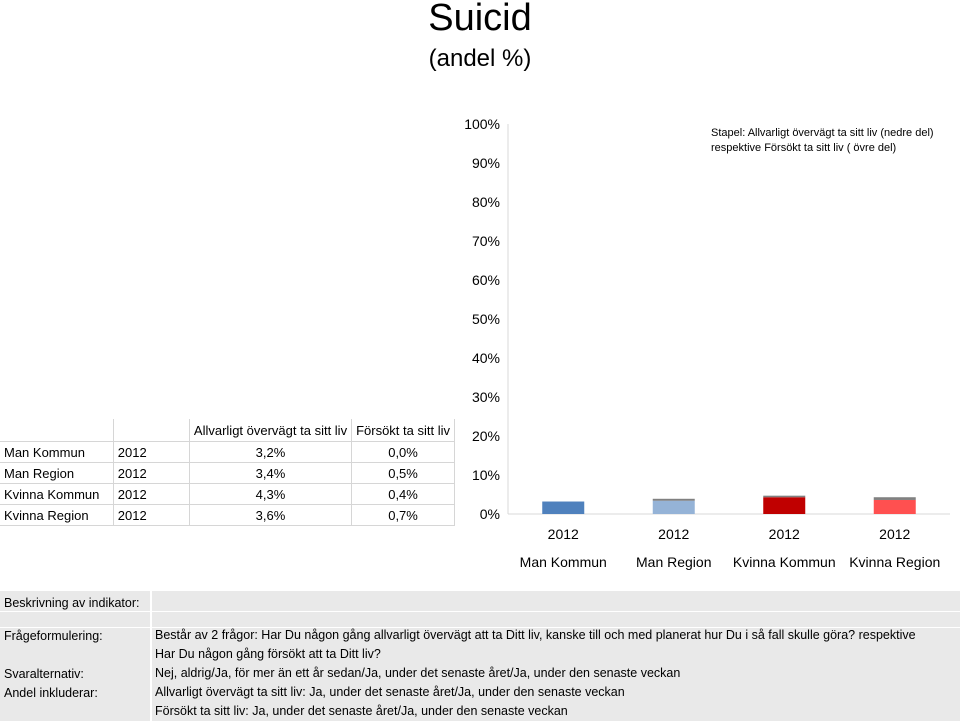 The height and width of the screenshot is (721, 960). I want to click on table-header-cell: Försökt ta sitt liv, so click(403, 430).